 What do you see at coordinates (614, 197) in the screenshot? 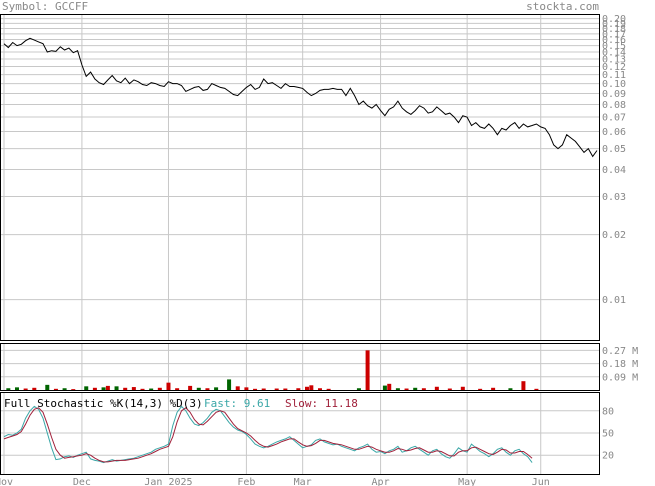
I see `price-tick-label: 0.03` at bounding box center [614, 197].